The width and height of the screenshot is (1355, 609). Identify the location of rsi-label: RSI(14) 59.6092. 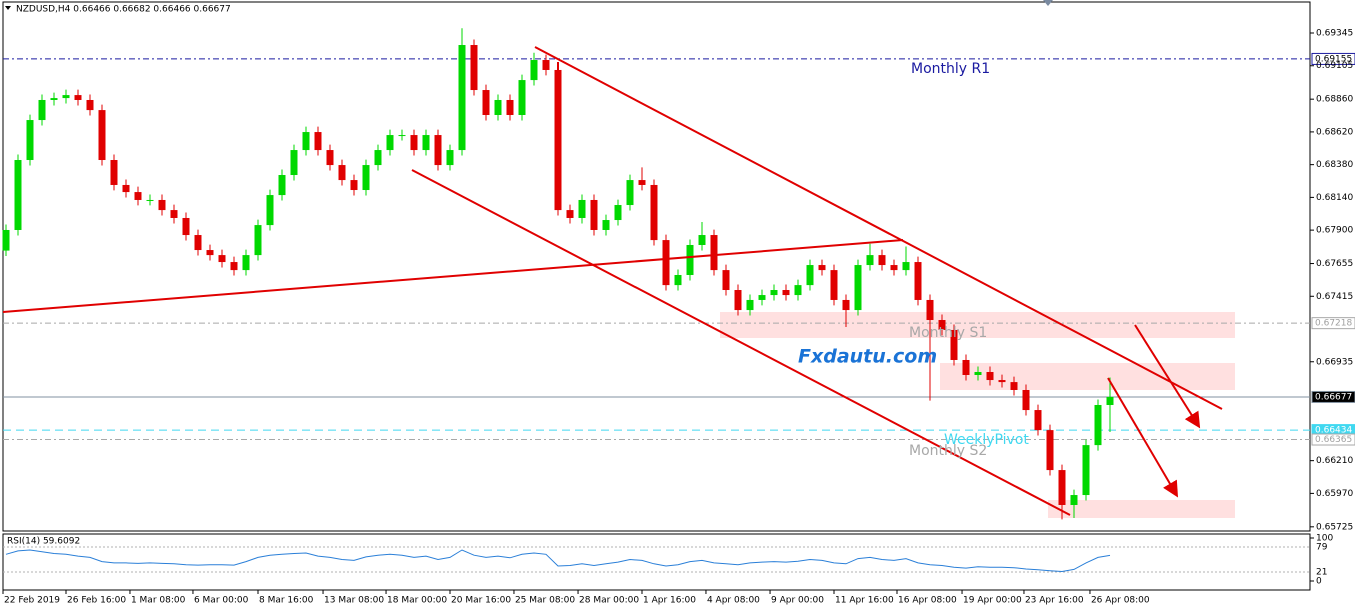
(43, 542).